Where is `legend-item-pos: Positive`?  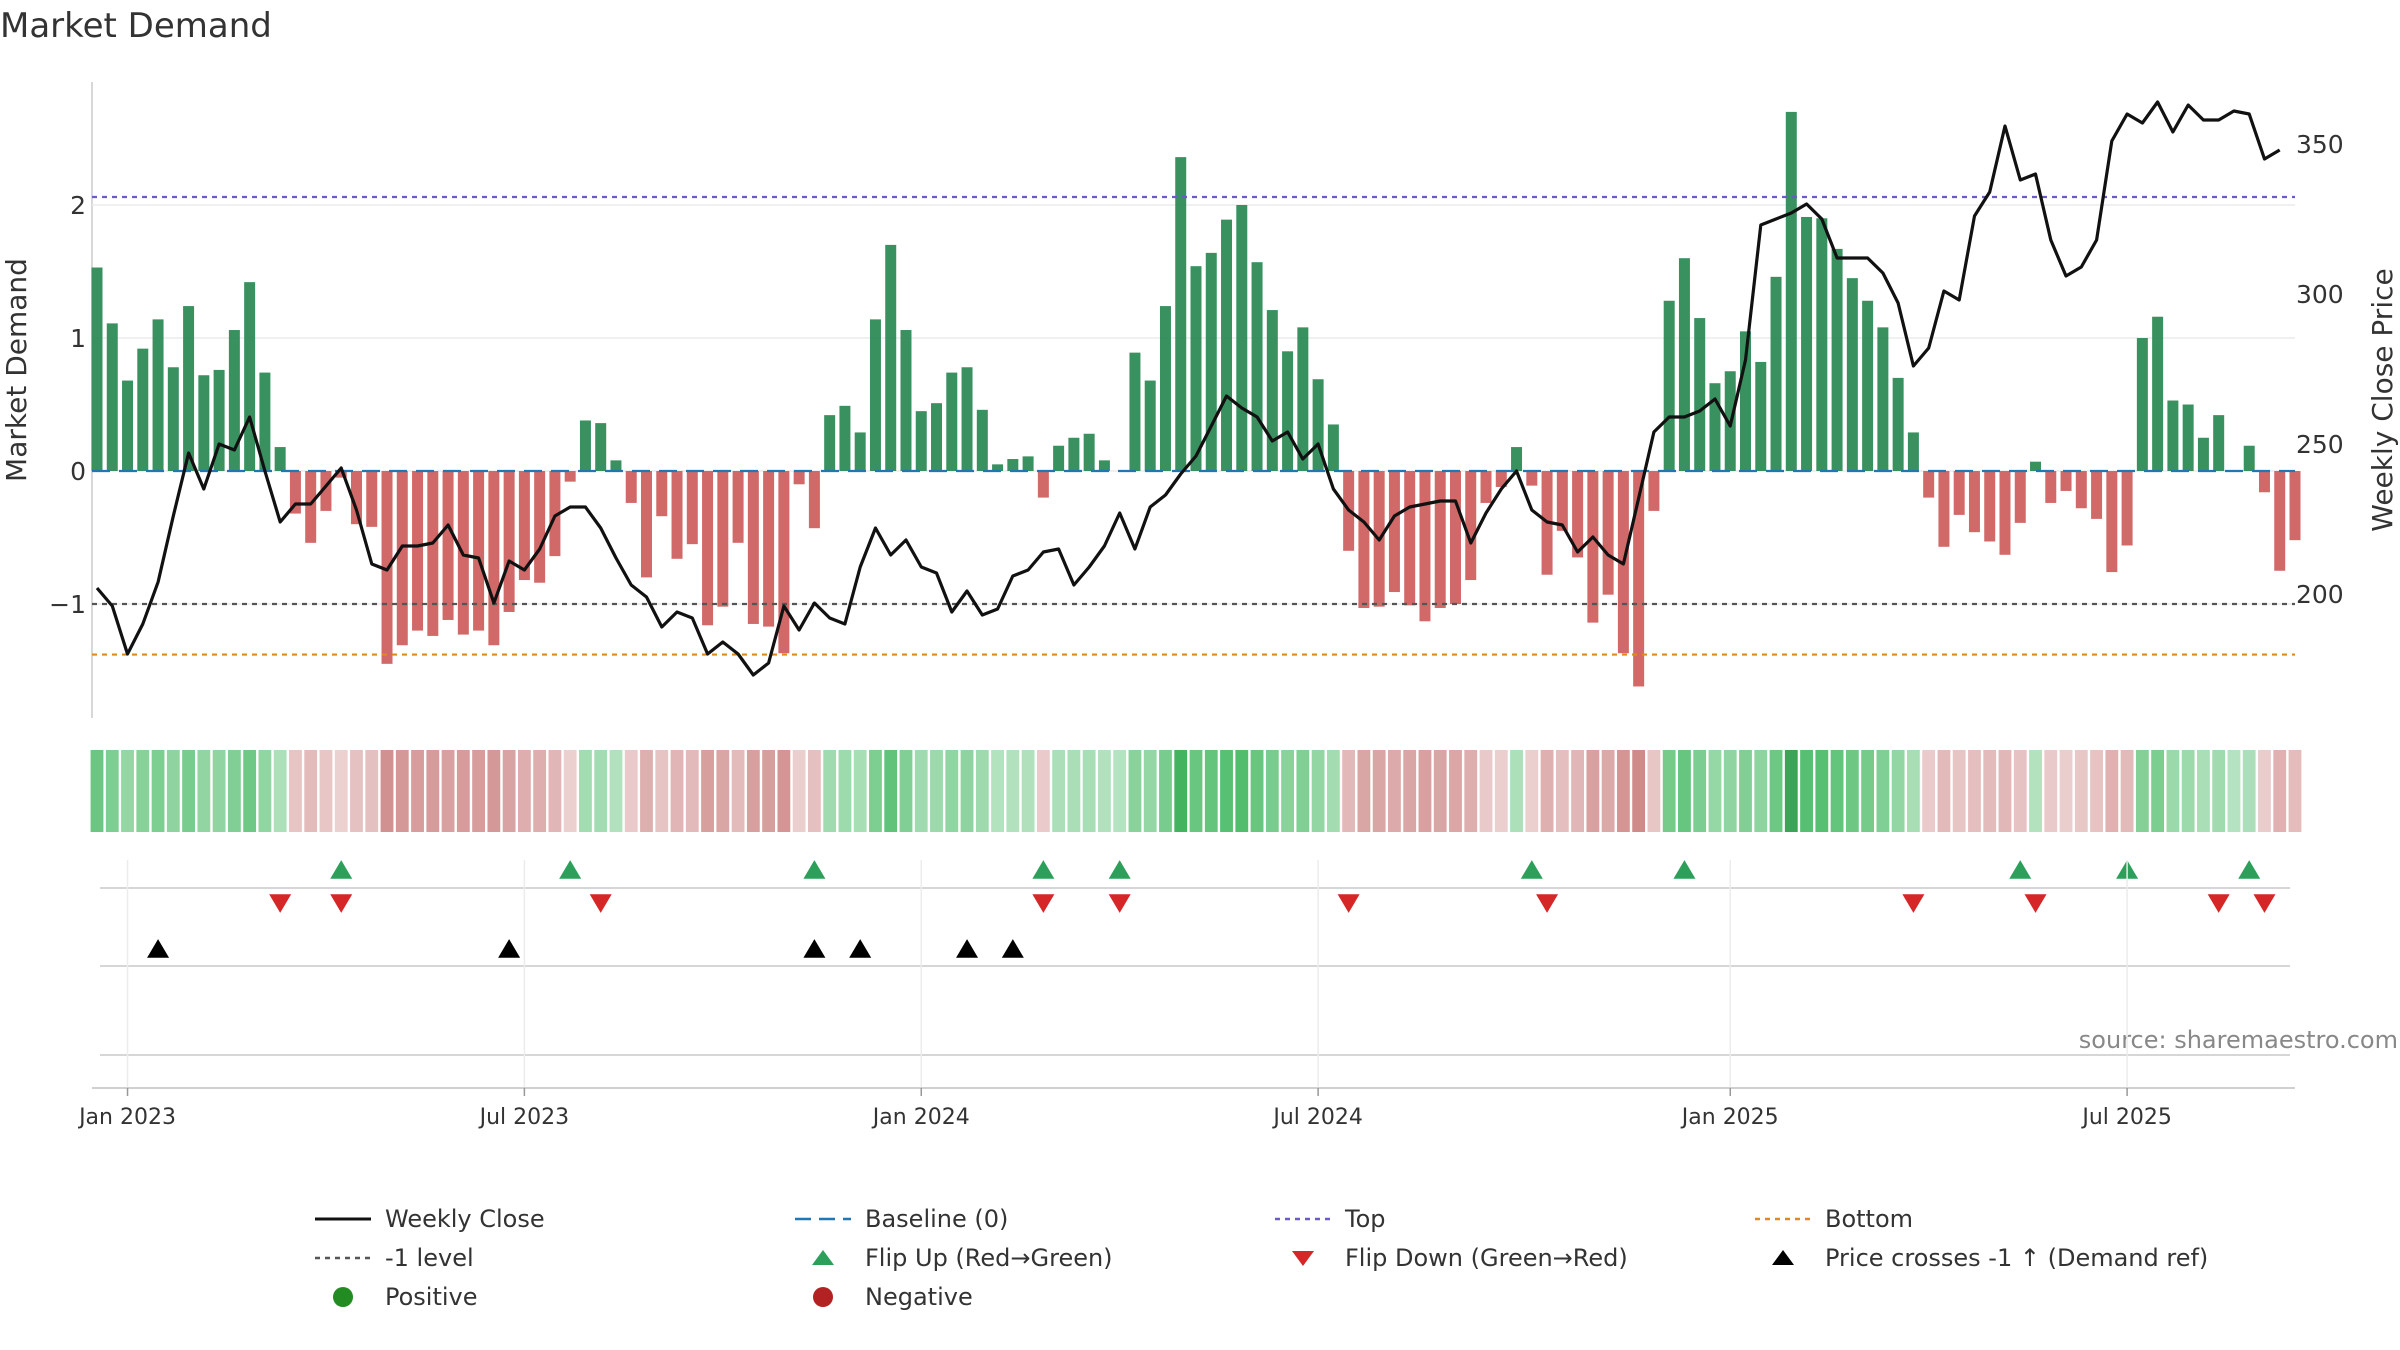
legend-item-pos: Positive is located at coordinates (395, 1297).